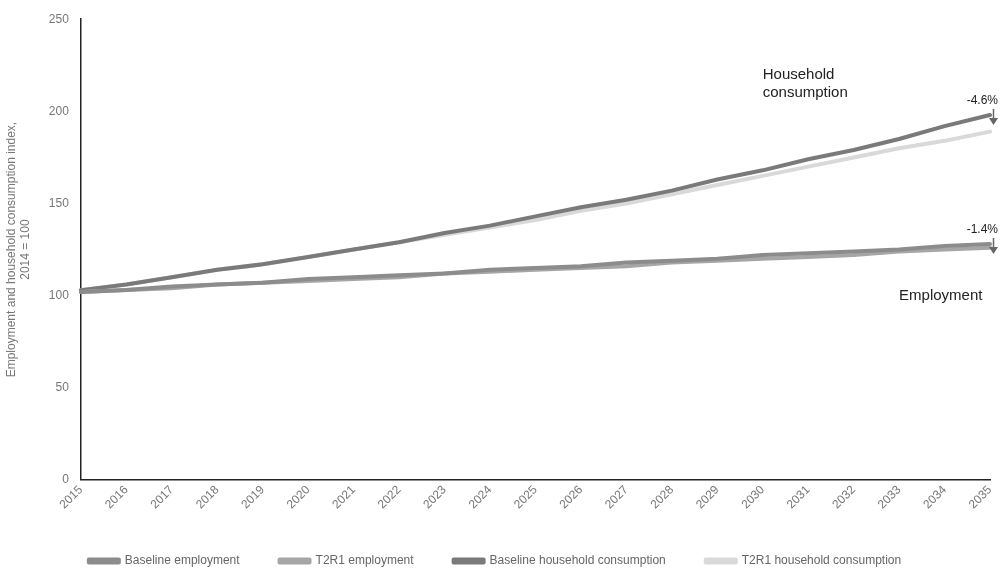  Describe the element at coordinates (941, 294) in the screenshot. I see `annotation: Employment` at that location.